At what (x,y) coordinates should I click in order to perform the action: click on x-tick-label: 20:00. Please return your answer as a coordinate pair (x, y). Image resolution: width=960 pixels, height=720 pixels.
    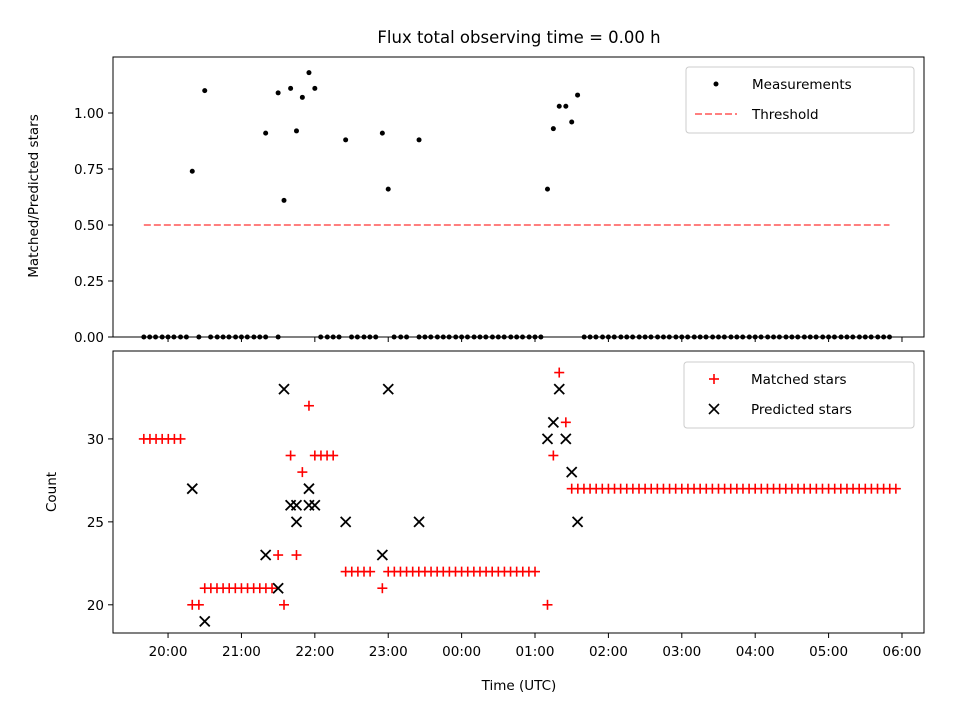
    Looking at the image, I should click on (168, 652).